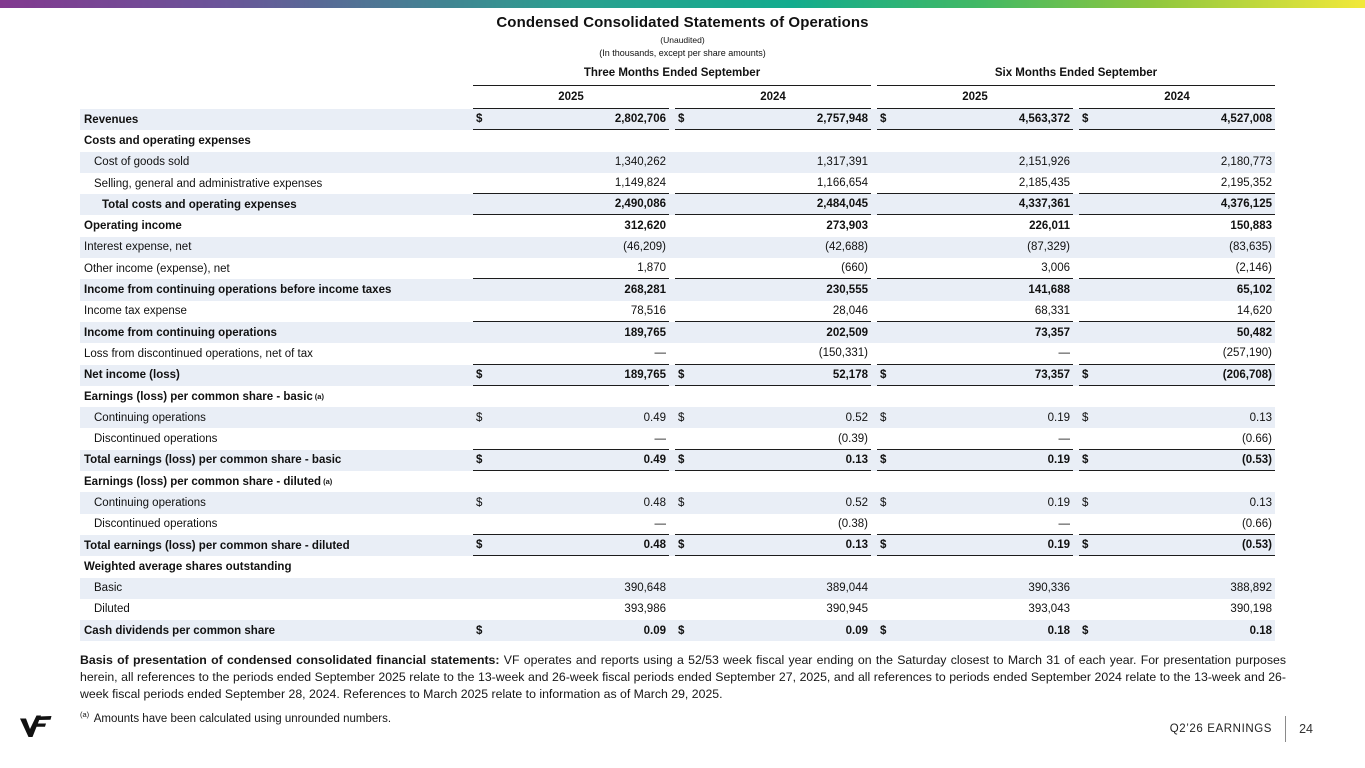  What do you see at coordinates (773, 184) in the screenshot?
I see `value-cell: 1,166,654` at bounding box center [773, 184].